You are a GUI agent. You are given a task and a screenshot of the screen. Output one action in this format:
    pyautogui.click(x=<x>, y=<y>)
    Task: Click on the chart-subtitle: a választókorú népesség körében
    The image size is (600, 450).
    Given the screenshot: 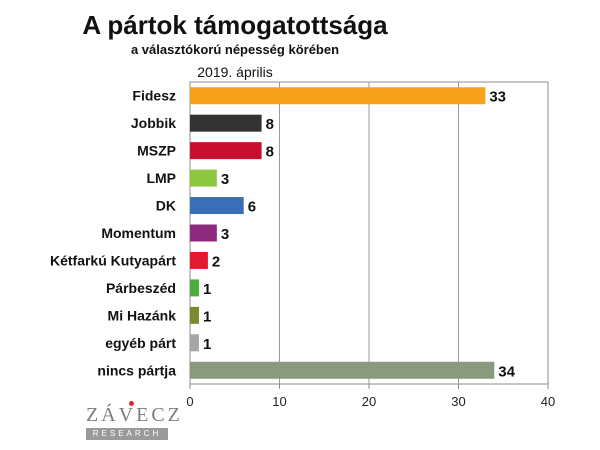 What is the action you would take?
    pyautogui.click(x=235, y=49)
    